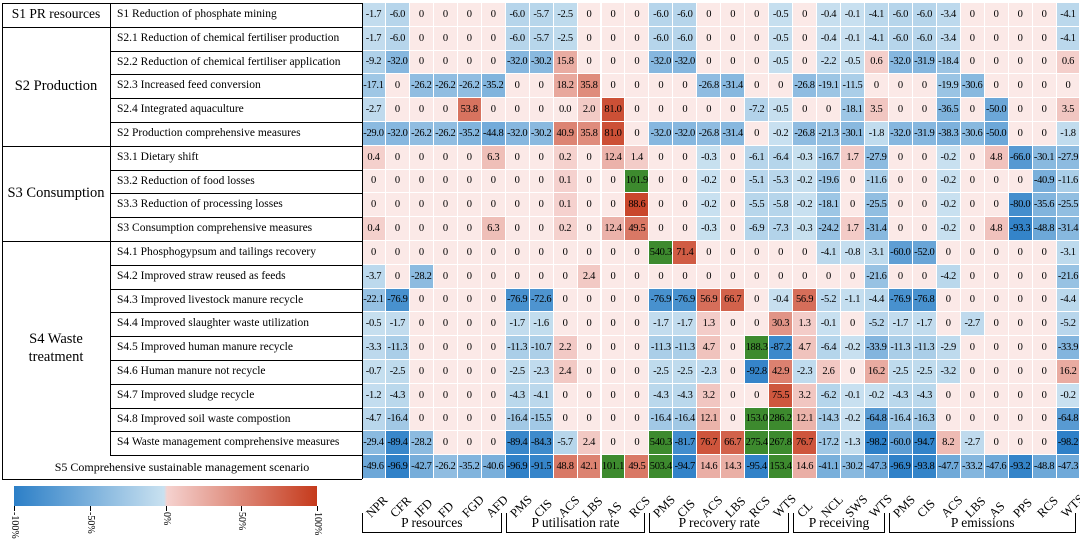 The image size is (1080, 543). What do you see at coordinates (575, 523) in the screenshot?
I see `column-group-label: P utilisation rate` at bounding box center [575, 523].